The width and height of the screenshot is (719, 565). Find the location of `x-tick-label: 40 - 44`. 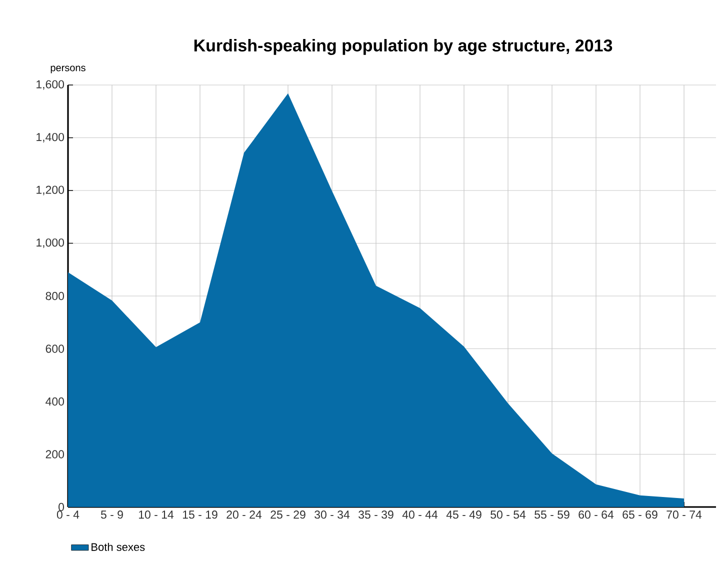

x-tick-label: 40 - 44 is located at coordinates (420, 514).